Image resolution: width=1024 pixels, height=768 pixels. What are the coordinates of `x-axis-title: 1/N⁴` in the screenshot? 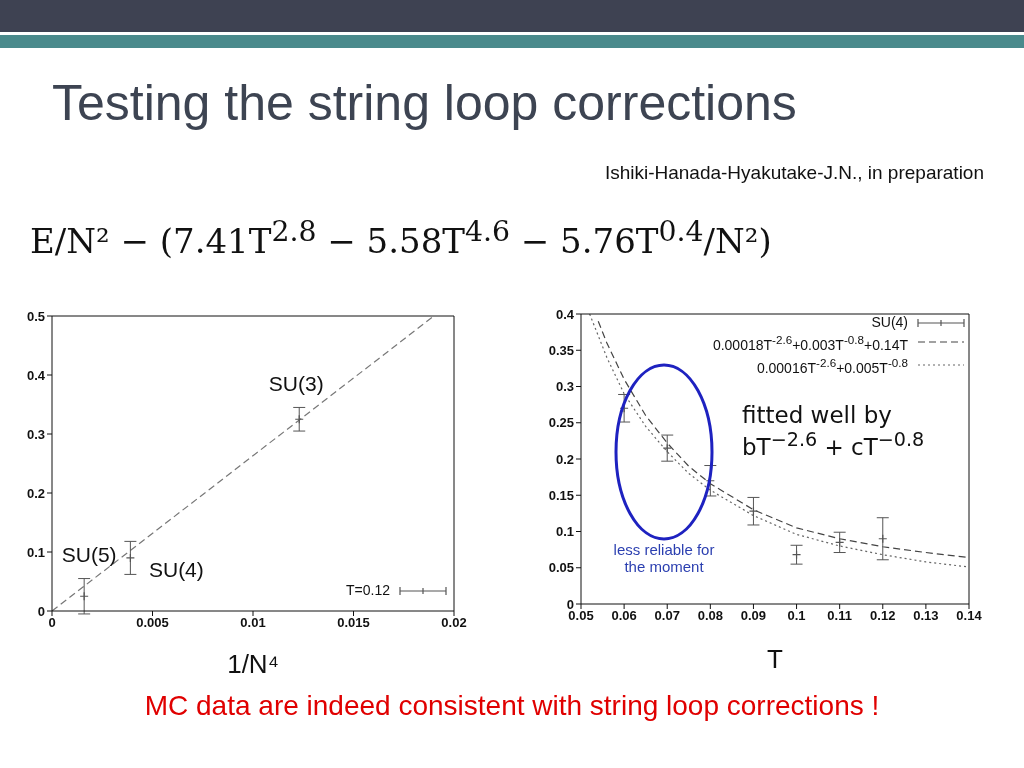 It's located at (253, 664).